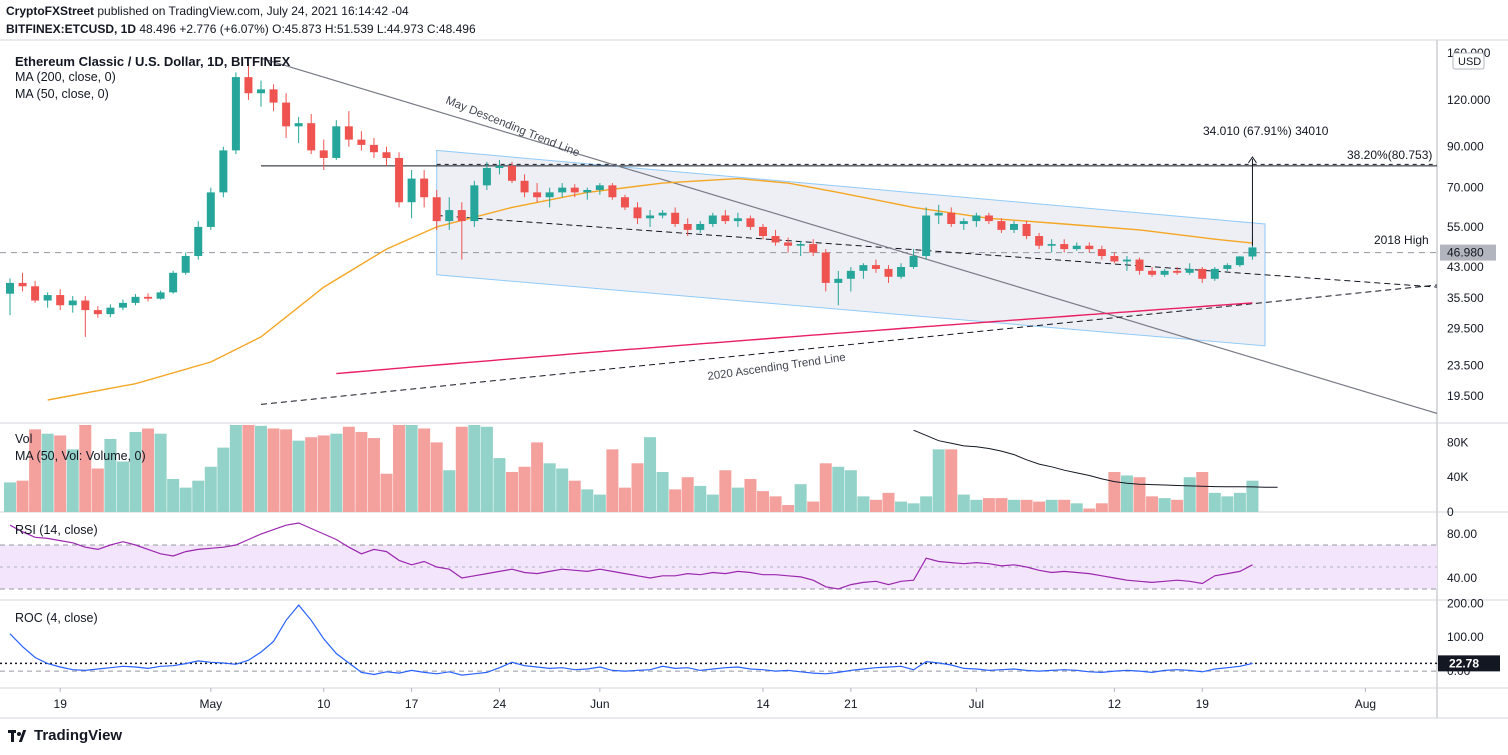  What do you see at coordinates (80, 456) in the screenshot?
I see `legend-vol-ma: MA (50, Vol: Volume, 0)` at bounding box center [80, 456].